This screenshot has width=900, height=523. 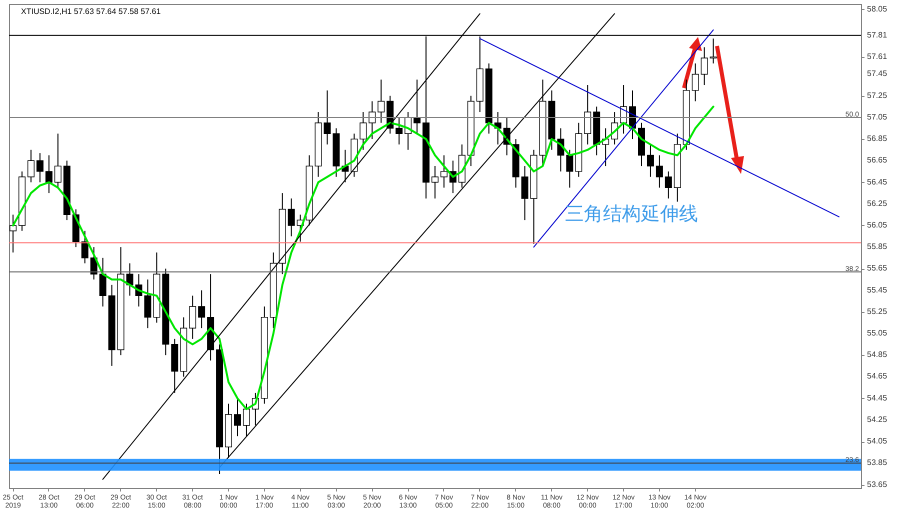 I want to click on y-tick-label: 56.05, so click(x=877, y=225).